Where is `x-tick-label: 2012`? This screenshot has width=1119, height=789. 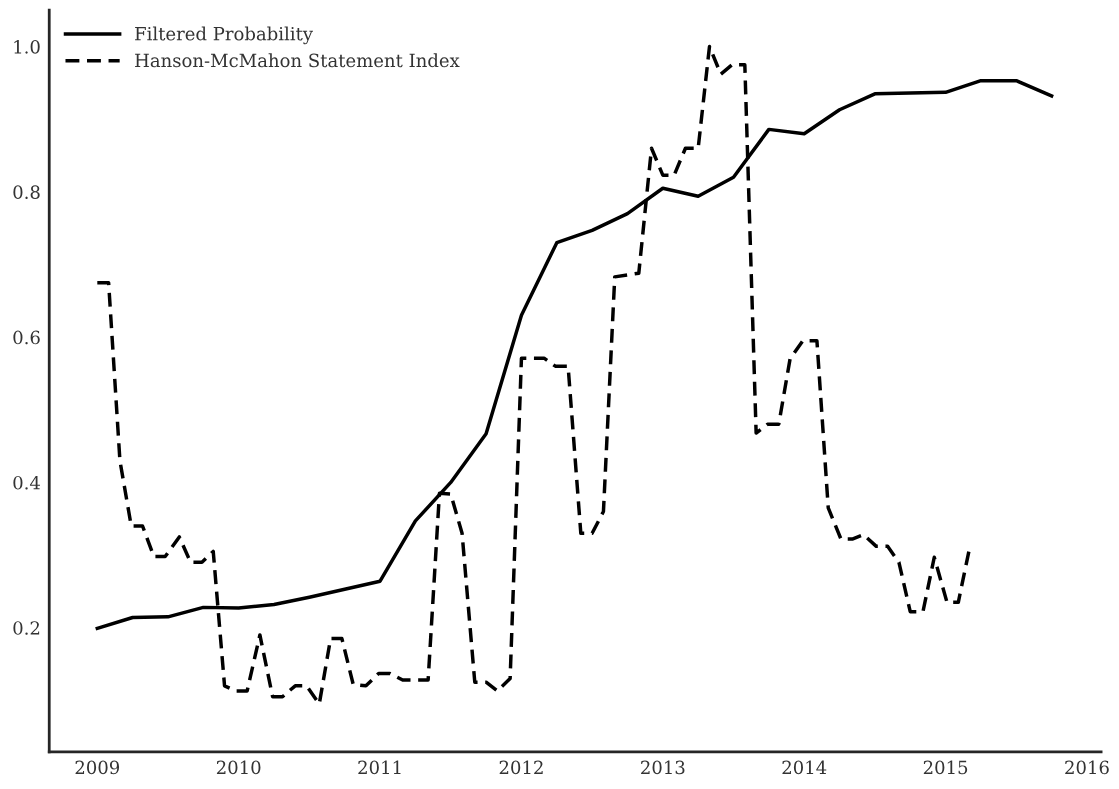 x-tick-label: 2012 is located at coordinates (521, 767).